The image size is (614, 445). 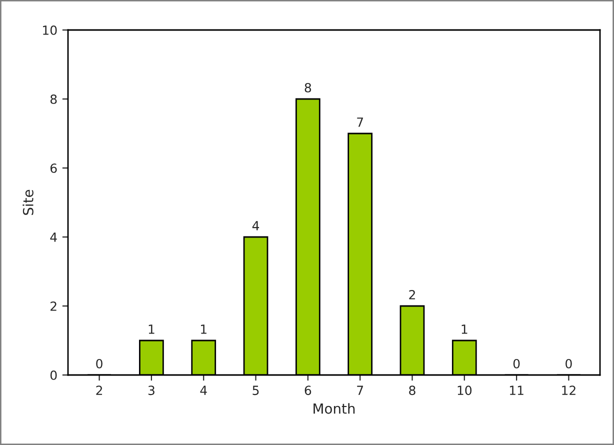 I want to click on x-tick-label: 8, so click(x=412, y=391).